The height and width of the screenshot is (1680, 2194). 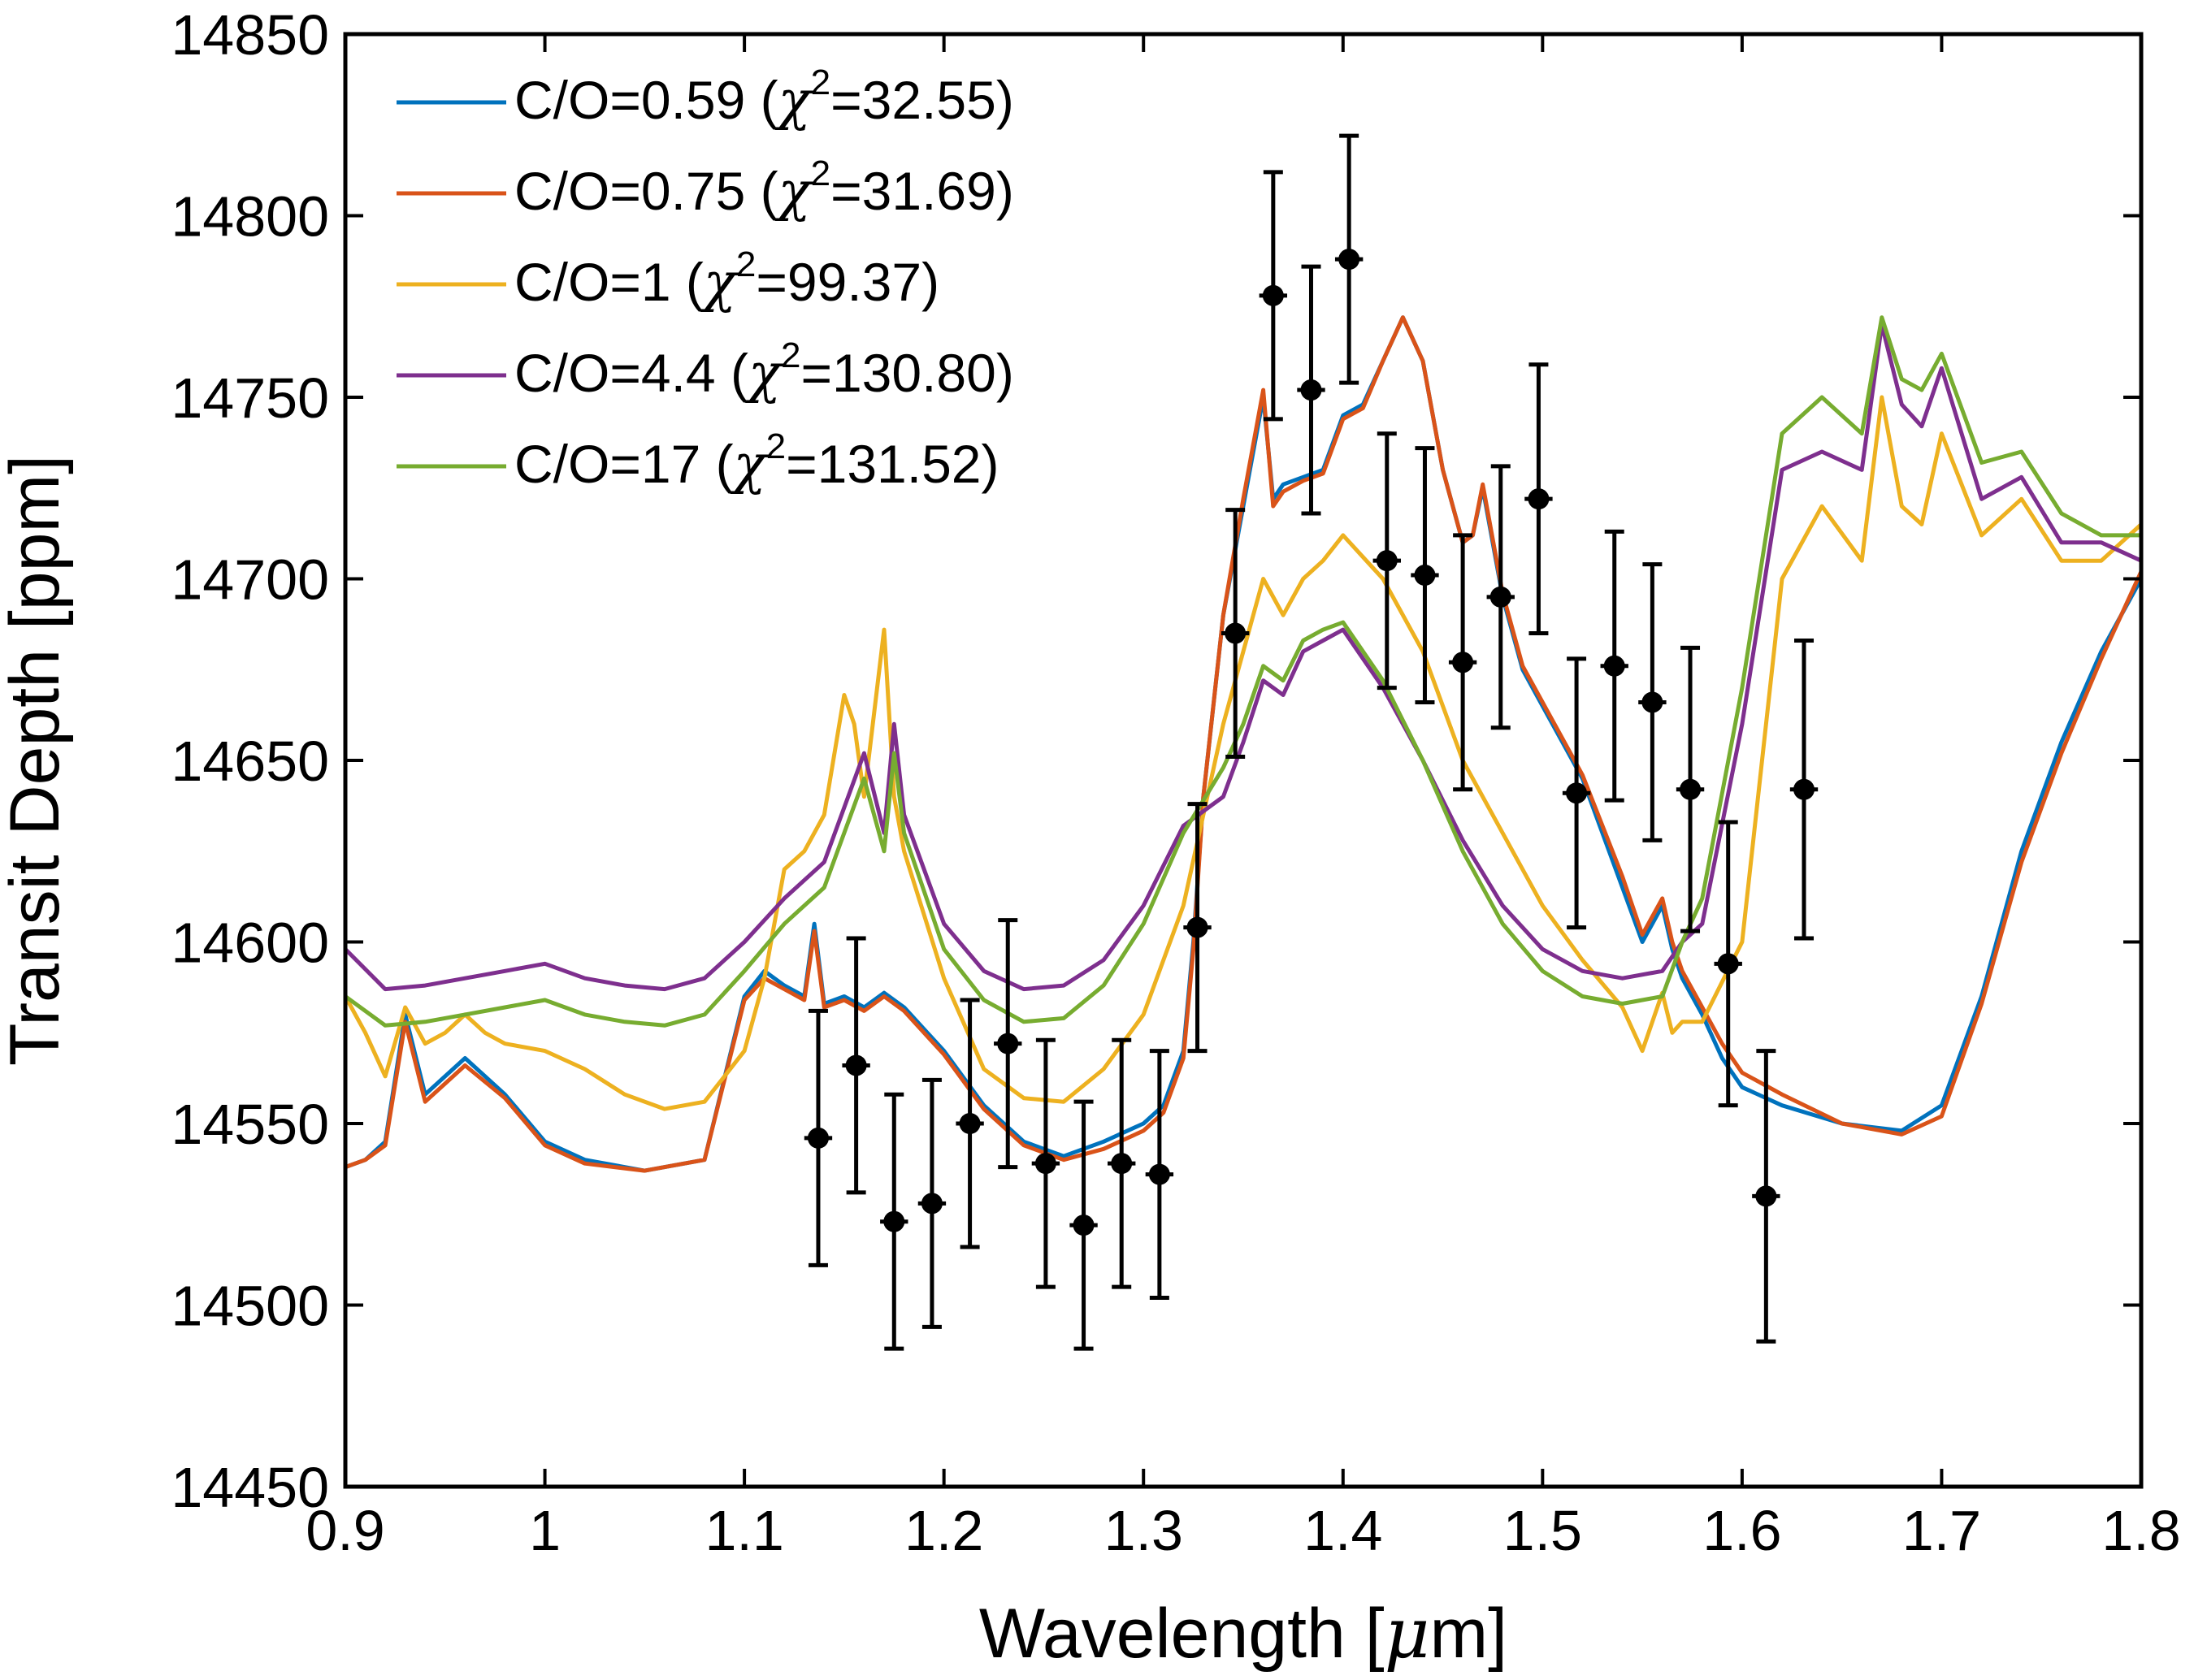 What do you see at coordinates (250, 1125) in the screenshot?
I see `y-tick-label: 14550` at bounding box center [250, 1125].